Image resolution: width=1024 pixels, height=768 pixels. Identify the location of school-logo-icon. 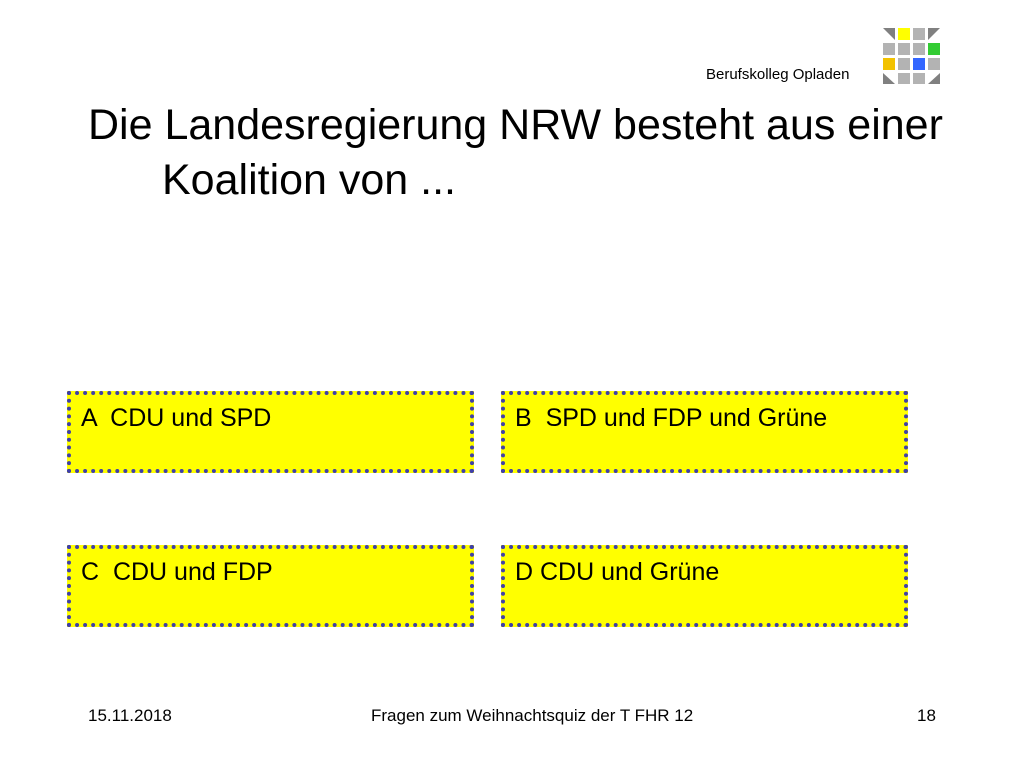
(911, 56).